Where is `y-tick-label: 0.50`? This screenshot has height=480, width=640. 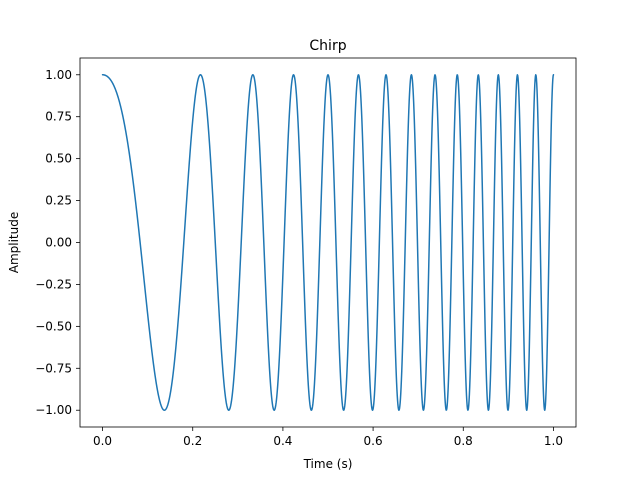
y-tick-label: 0.50 is located at coordinates (58, 159).